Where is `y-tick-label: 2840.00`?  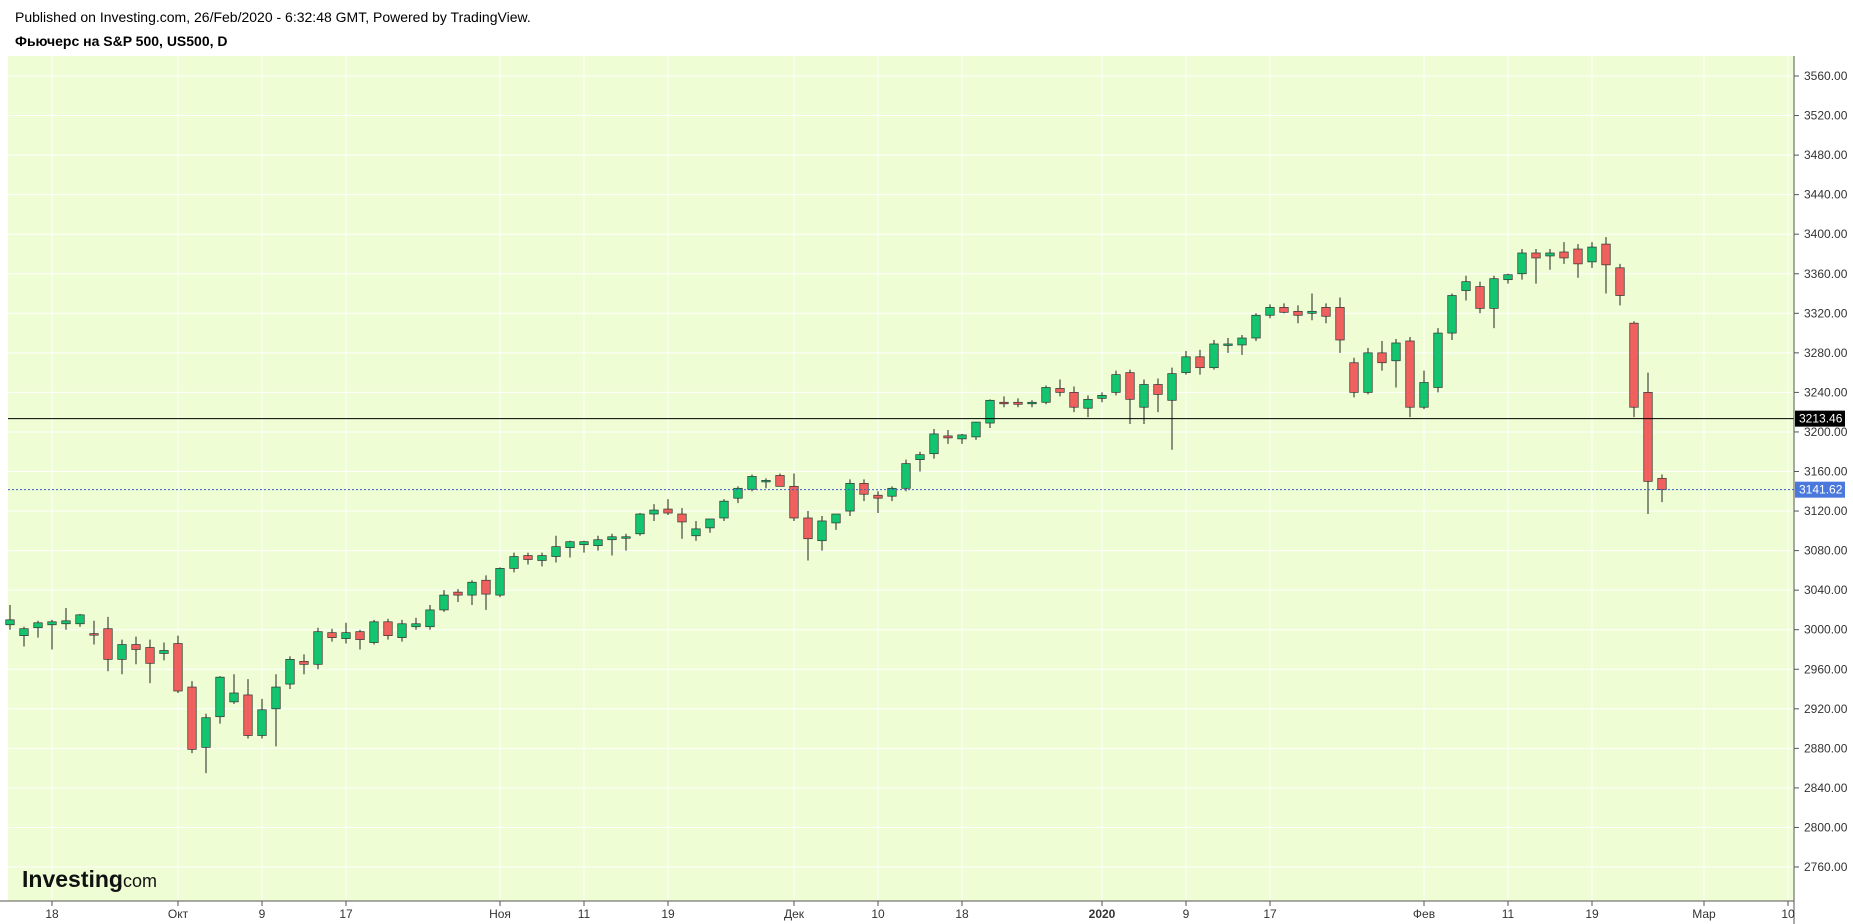
y-tick-label: 2840.00 is located at coordinates (1826, 788).